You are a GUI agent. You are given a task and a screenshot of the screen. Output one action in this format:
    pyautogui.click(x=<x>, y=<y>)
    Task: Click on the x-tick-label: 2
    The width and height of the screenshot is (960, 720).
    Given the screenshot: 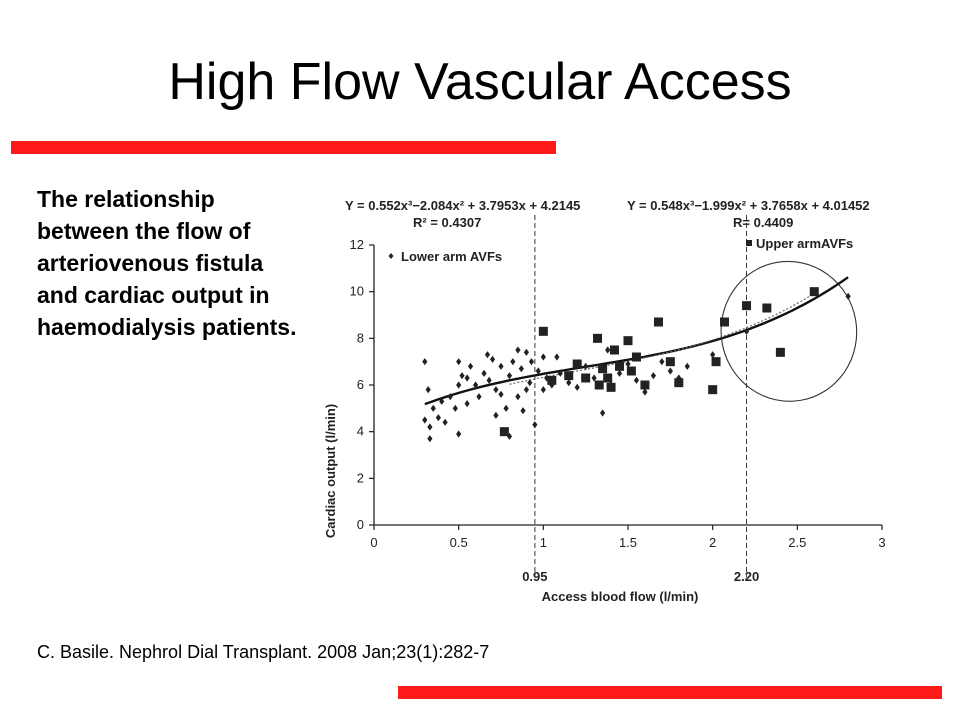 What is the action you would take?
    pyautogui.click(x=712, y=542)
    